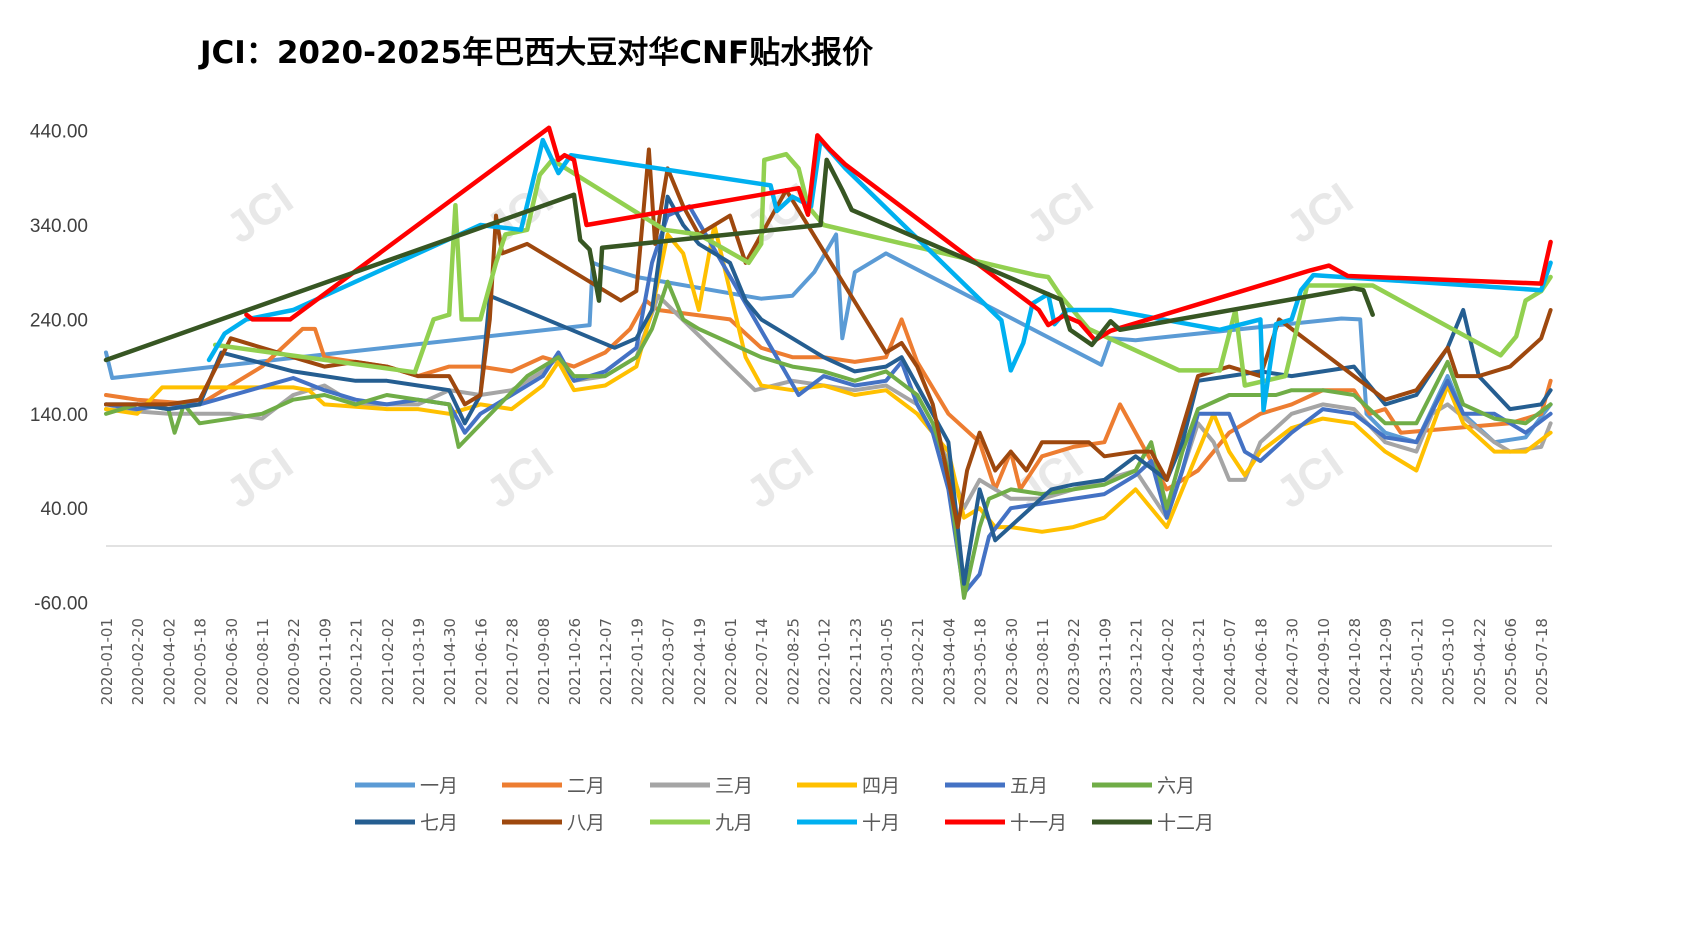  I want to click on x-tick-label: 2020-11-09, so click(325, 661).